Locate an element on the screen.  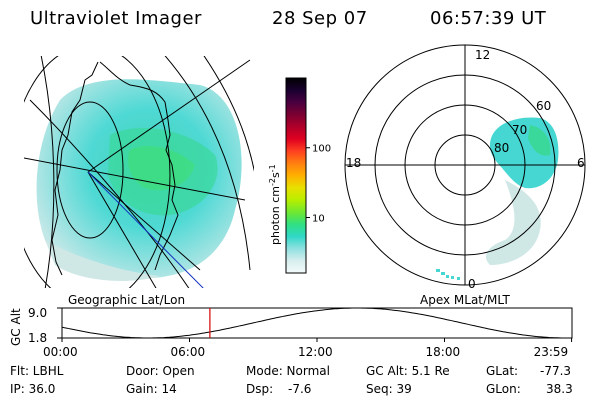
mlt-label-18: 18 is located at coordinates (353, 163).